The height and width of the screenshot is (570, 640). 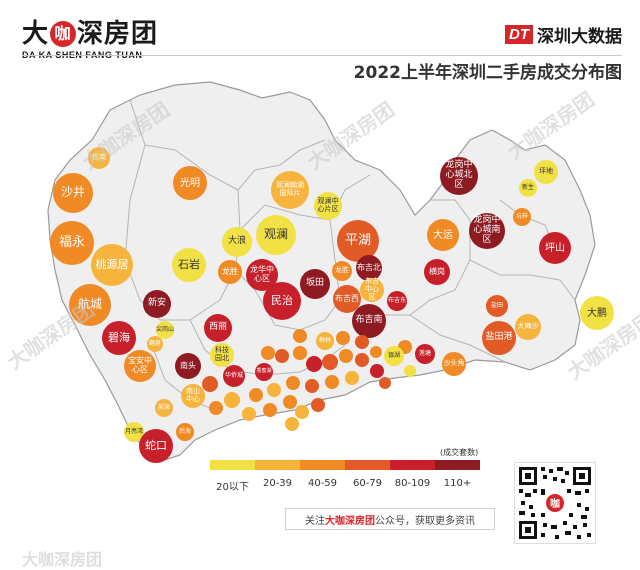 I want to click on area-bubble-houhai: 后海, so click(x=185, y=432).